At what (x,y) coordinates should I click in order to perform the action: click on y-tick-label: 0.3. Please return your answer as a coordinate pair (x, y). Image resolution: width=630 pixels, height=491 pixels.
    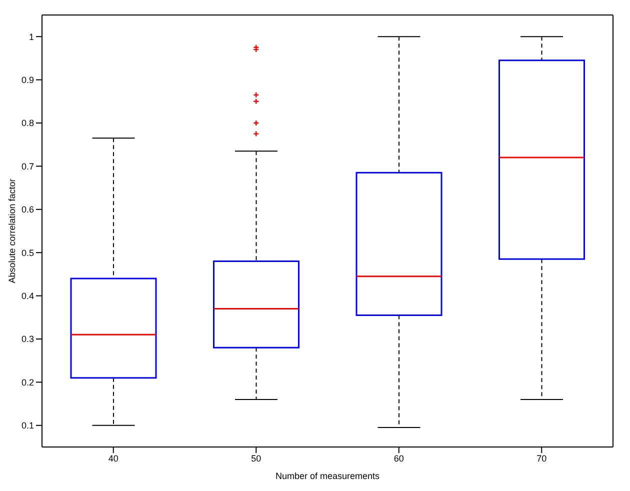
    Looking at the image, I should click on (27, 339).